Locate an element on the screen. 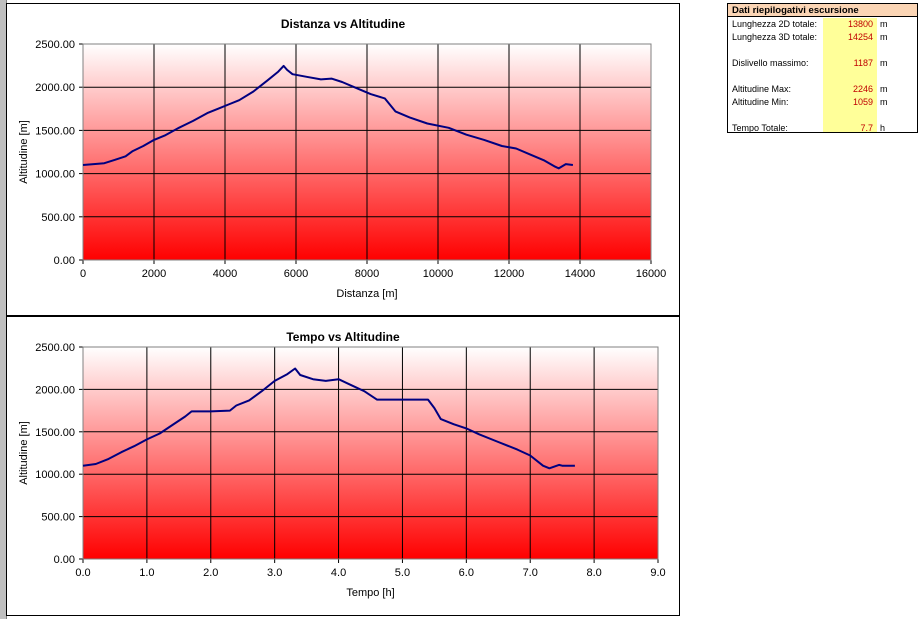  chart-title: Tempo vs Altitudine is located at coordinates (343, 337).